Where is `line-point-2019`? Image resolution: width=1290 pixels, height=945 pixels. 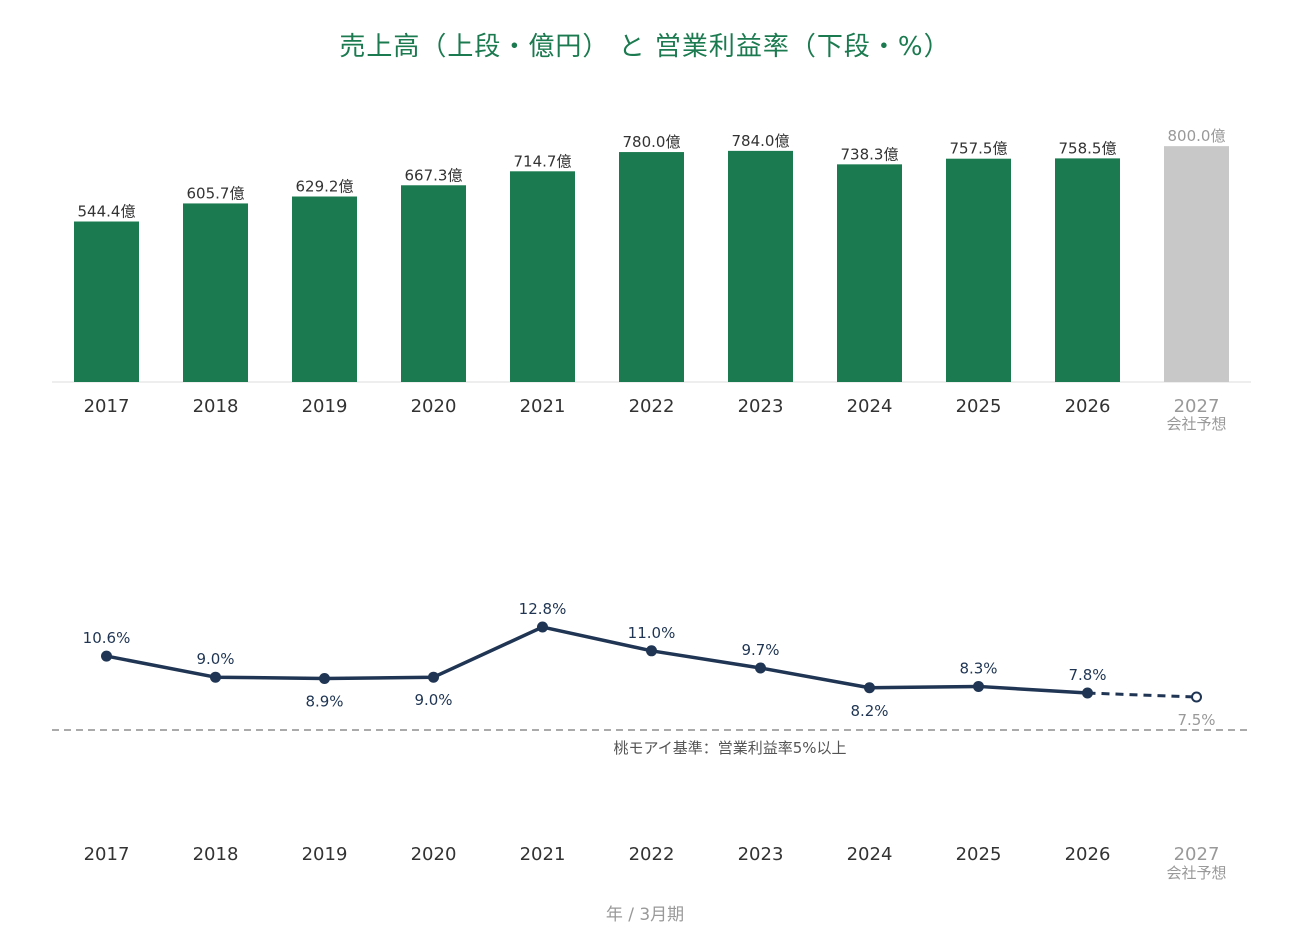 line-point-2019 is located at coordinates (324, 679).